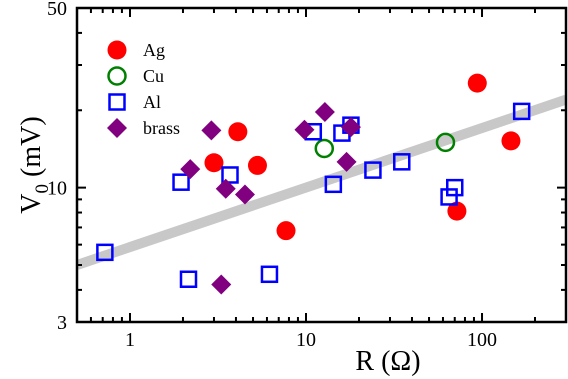 This screenshot has height=379, width=568. What do you see at coordinates (154, 50) in the screenshot?
I see `legend-label-Ag: Ag` at bounding box center [154, 50].